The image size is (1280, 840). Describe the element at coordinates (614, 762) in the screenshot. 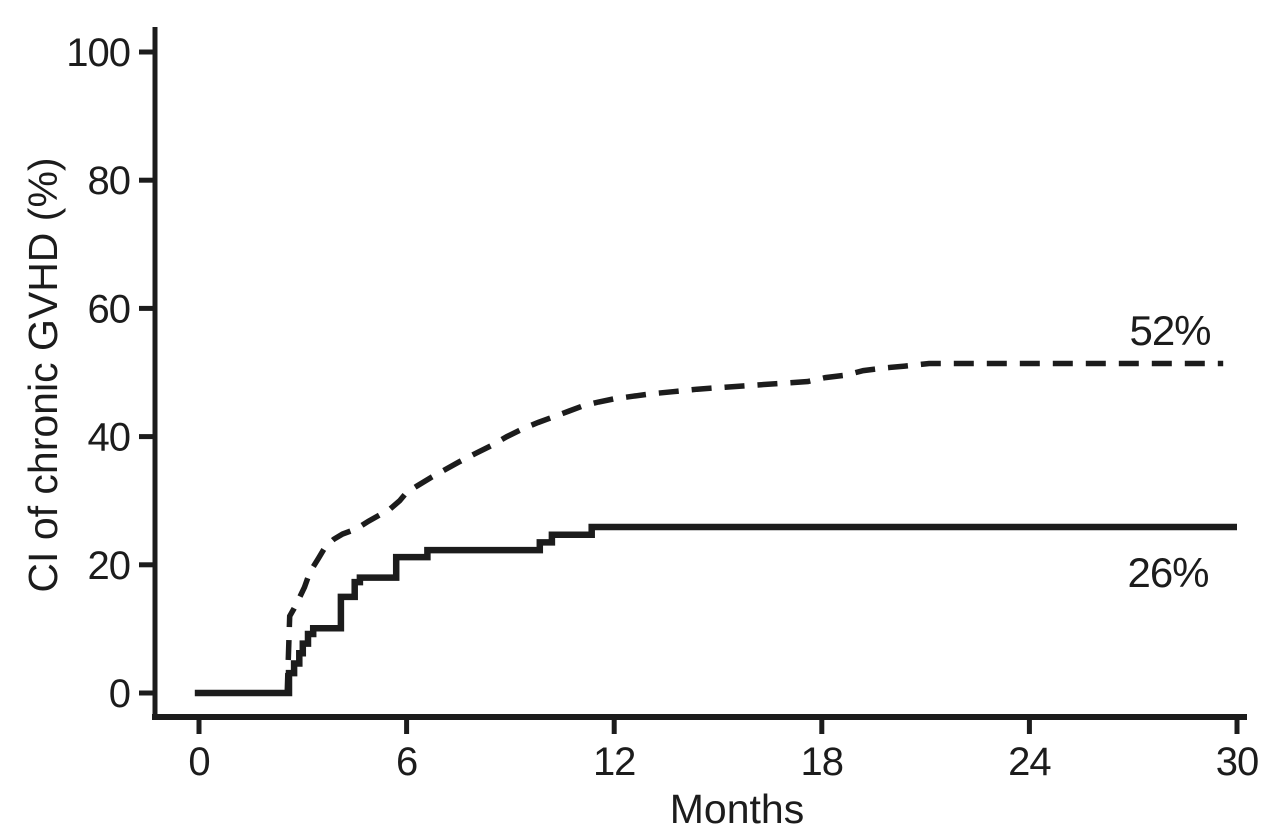

I see `x-tick-label: 12` at that location.